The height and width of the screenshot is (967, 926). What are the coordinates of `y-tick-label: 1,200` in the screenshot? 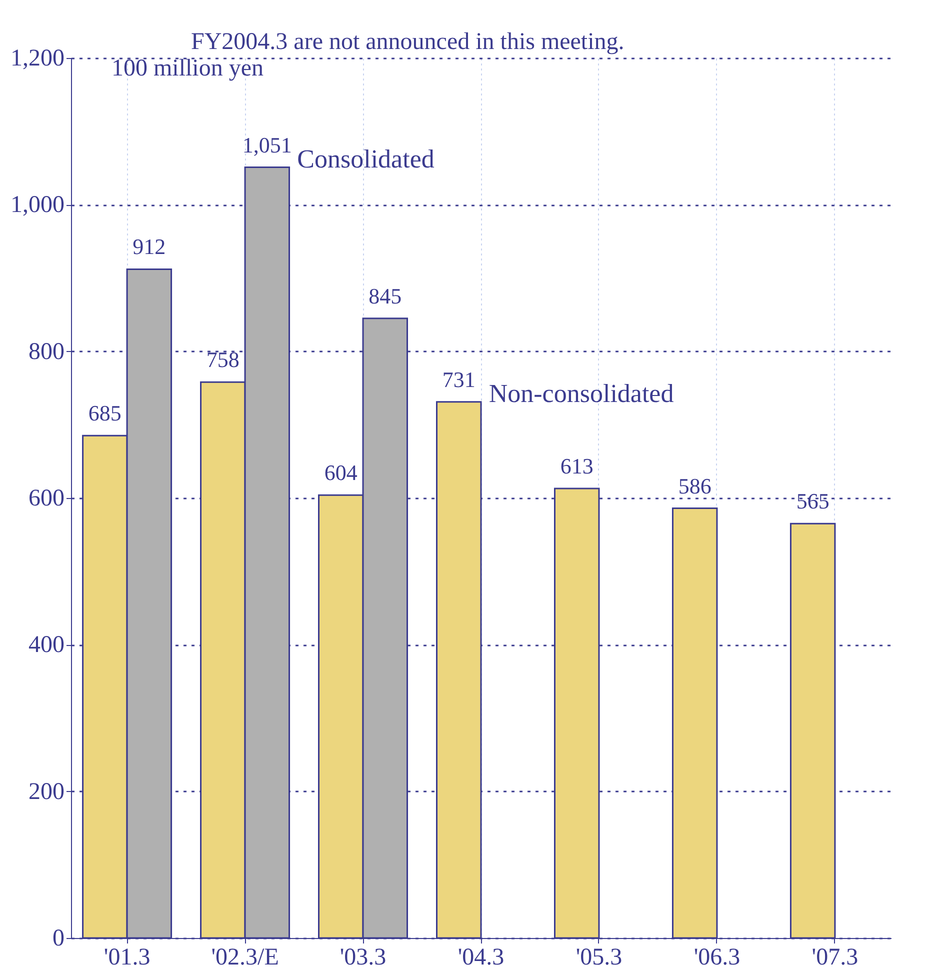 It's located at (37, 59).